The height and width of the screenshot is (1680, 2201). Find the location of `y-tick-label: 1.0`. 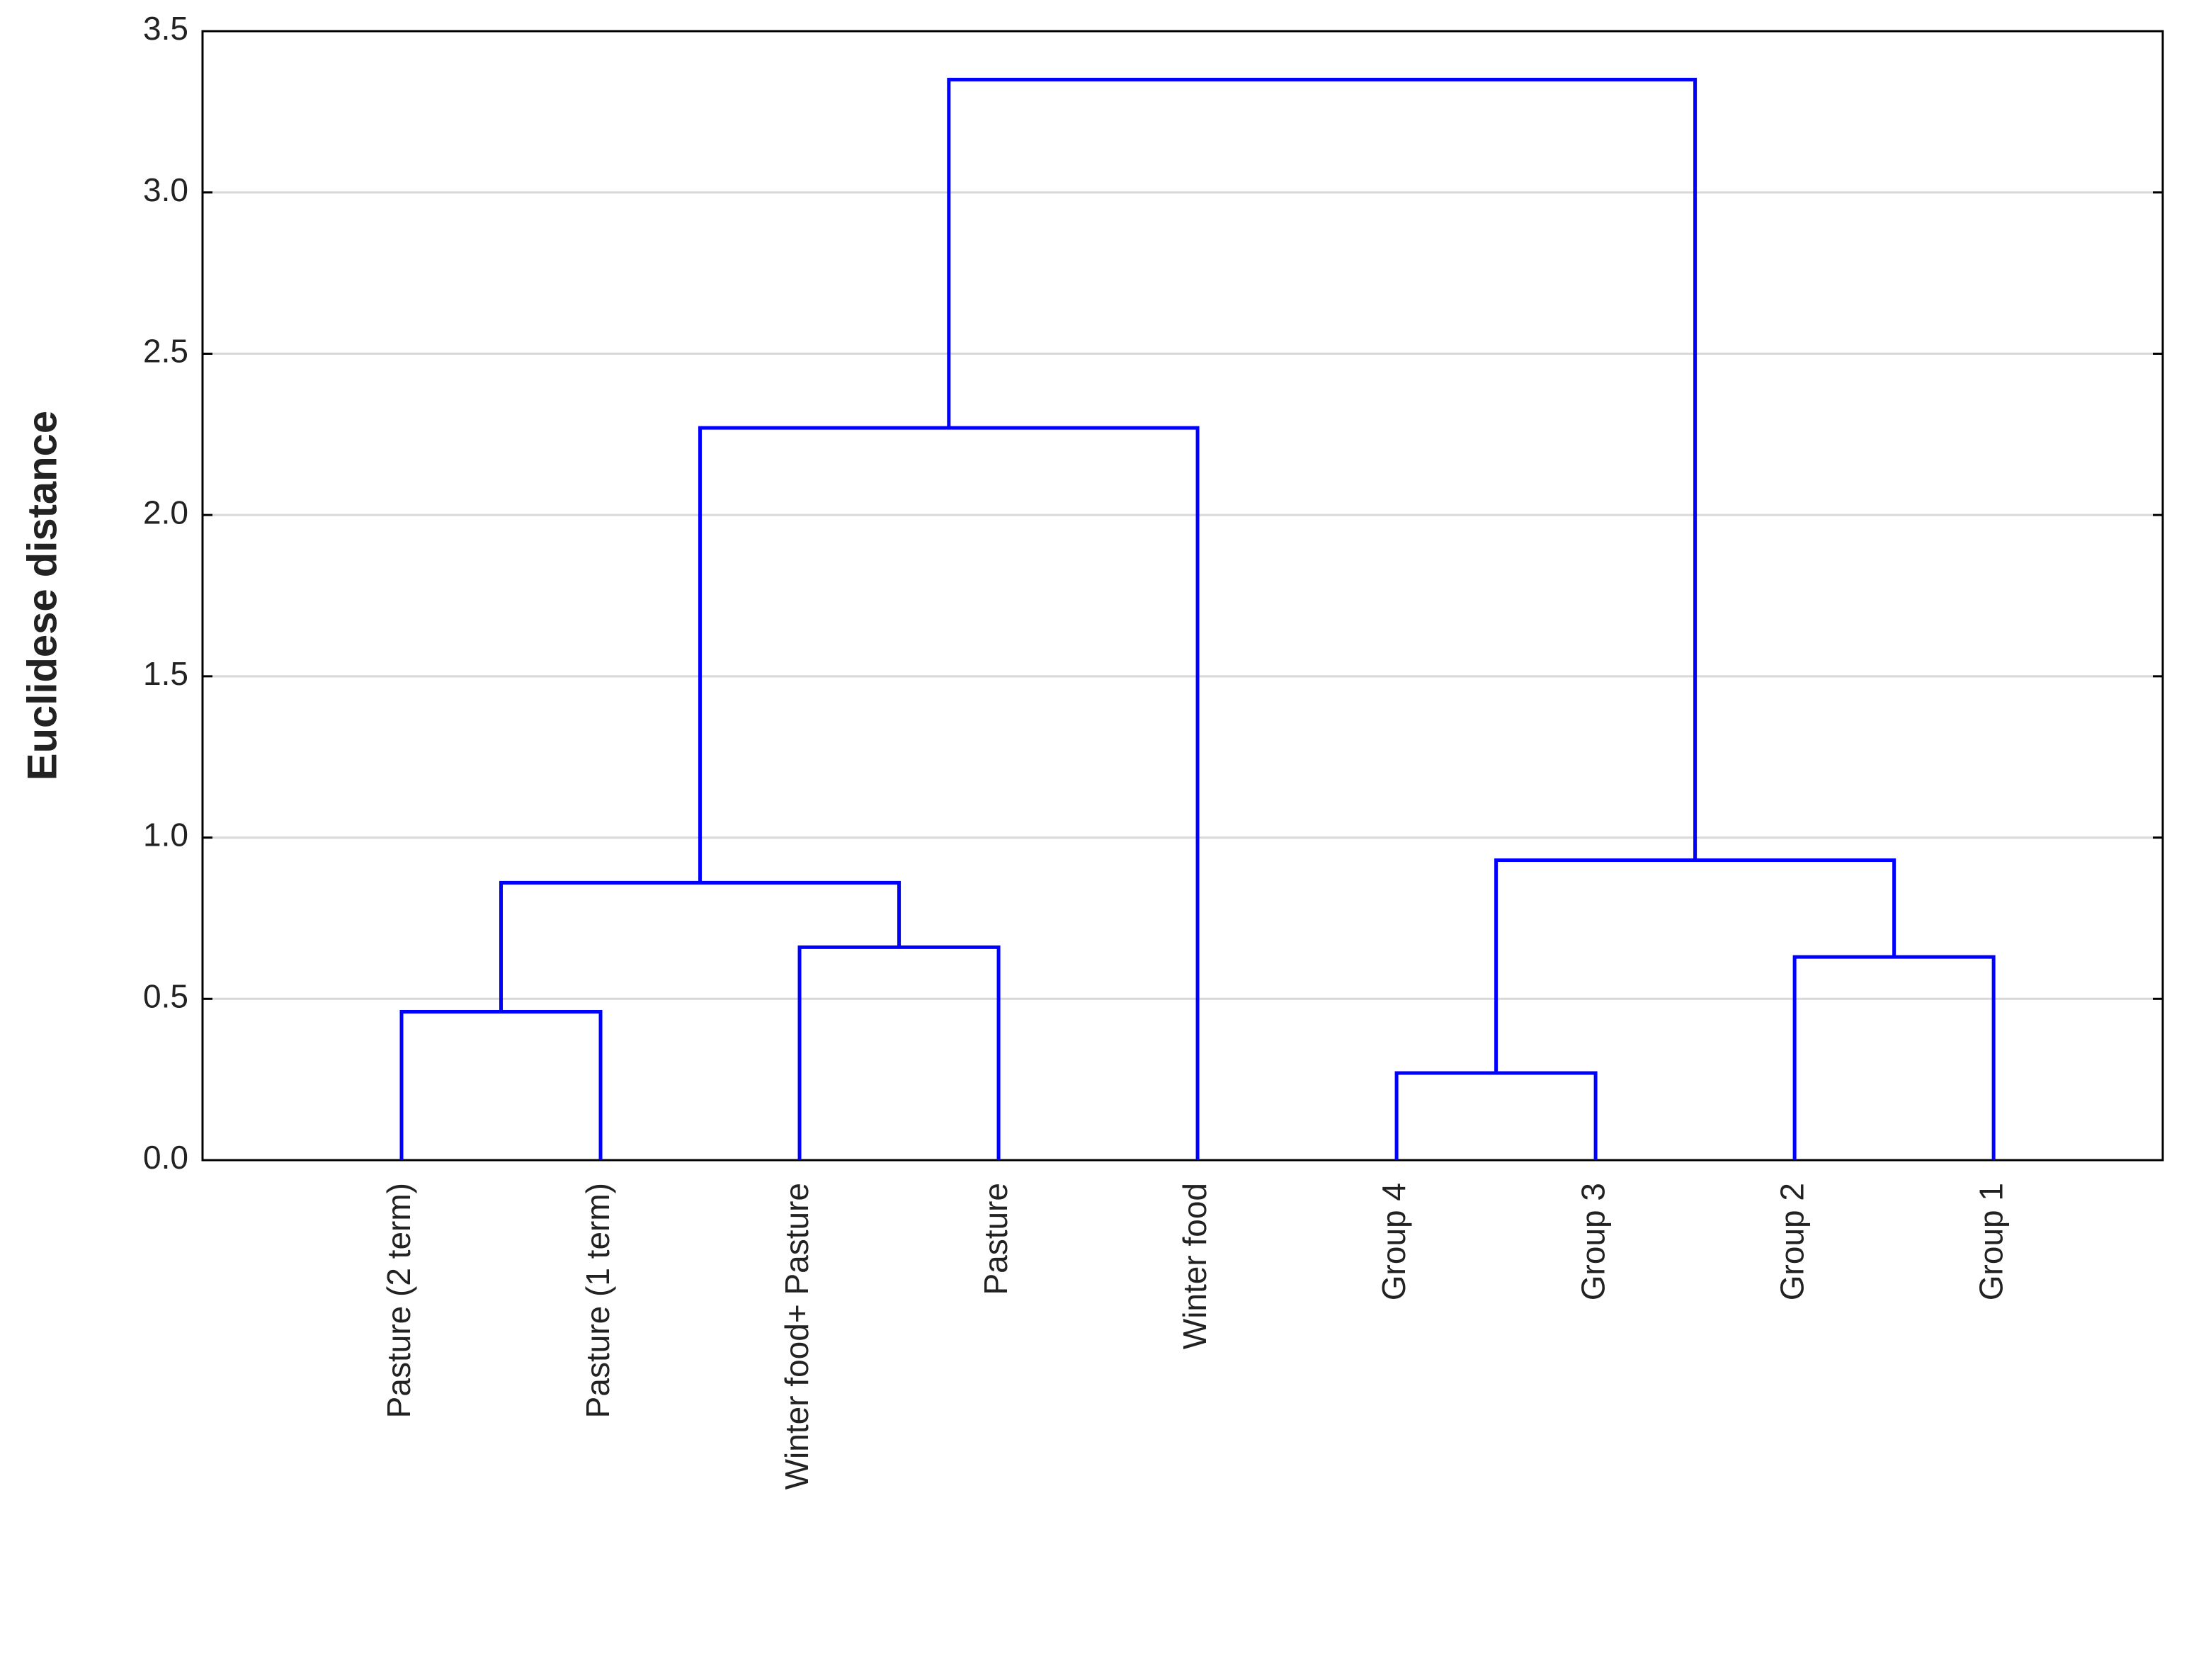

y-tick-label: 1.0 is located at coordinates (165, 835).